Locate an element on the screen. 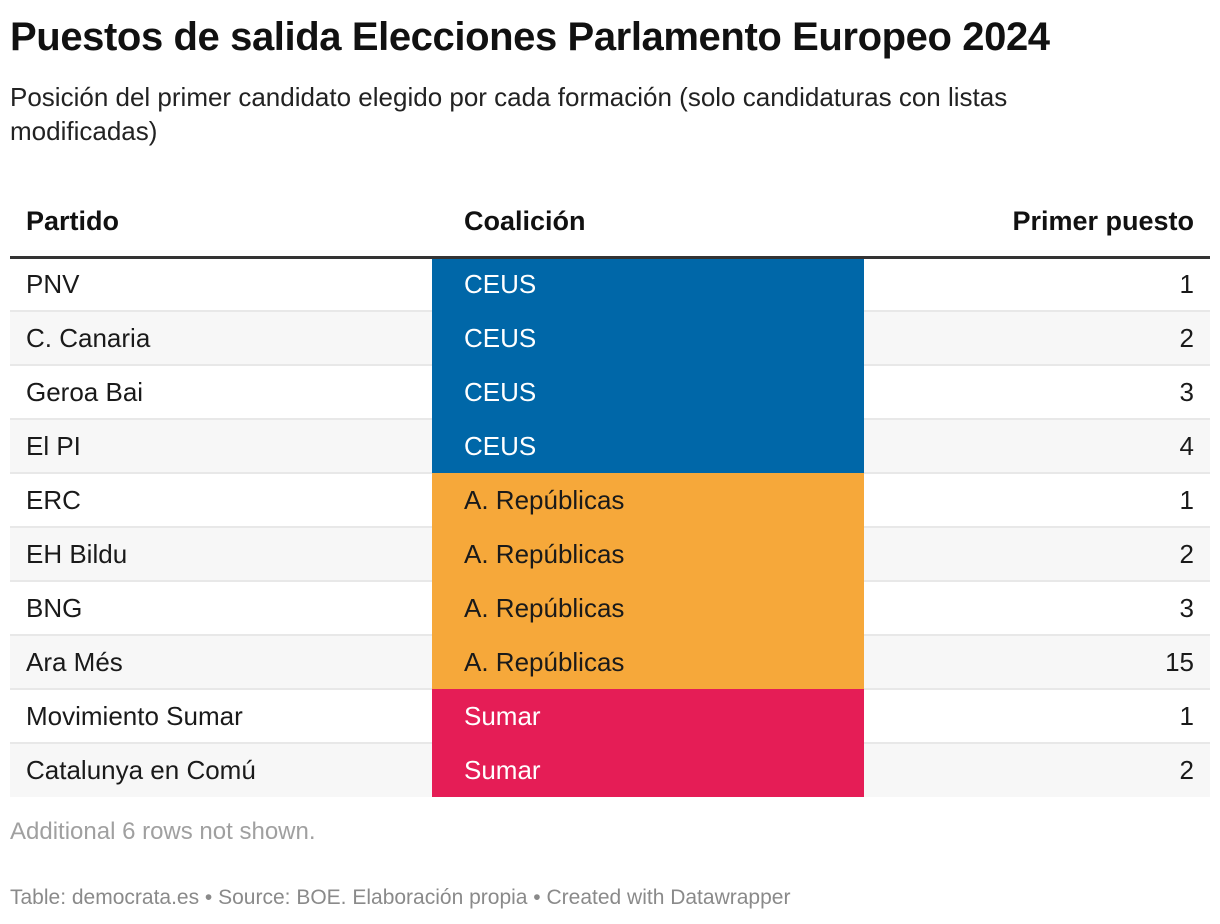 The height and width of the screenshot is (924, 1220). table-row: ERC A. Repúblicas 1 is located at coordinates (610, 500).